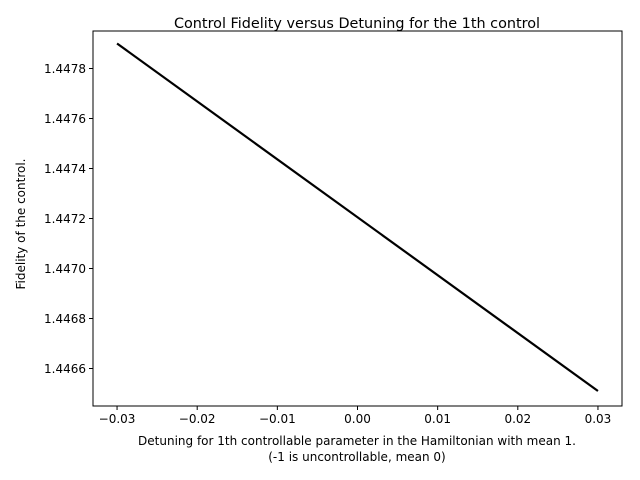  I want to click on x-tick-label: 0.00, so click(357, 419).